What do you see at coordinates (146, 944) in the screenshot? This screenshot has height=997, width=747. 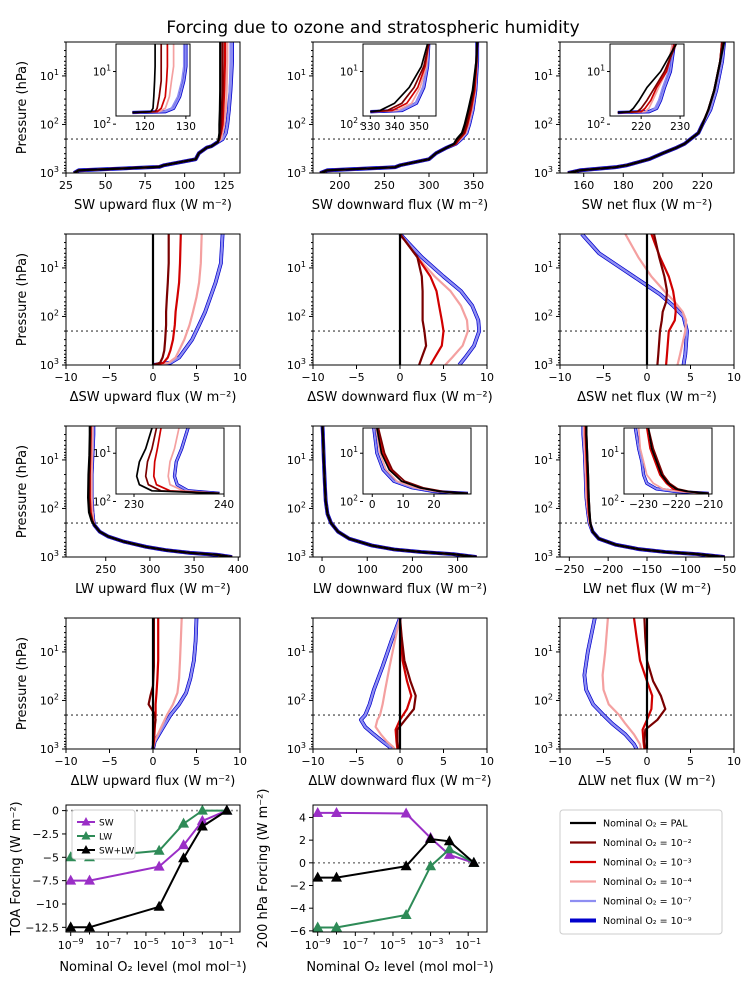 I see `x-tick-label: 10⁻⁵` at bounding box center [146, 944].